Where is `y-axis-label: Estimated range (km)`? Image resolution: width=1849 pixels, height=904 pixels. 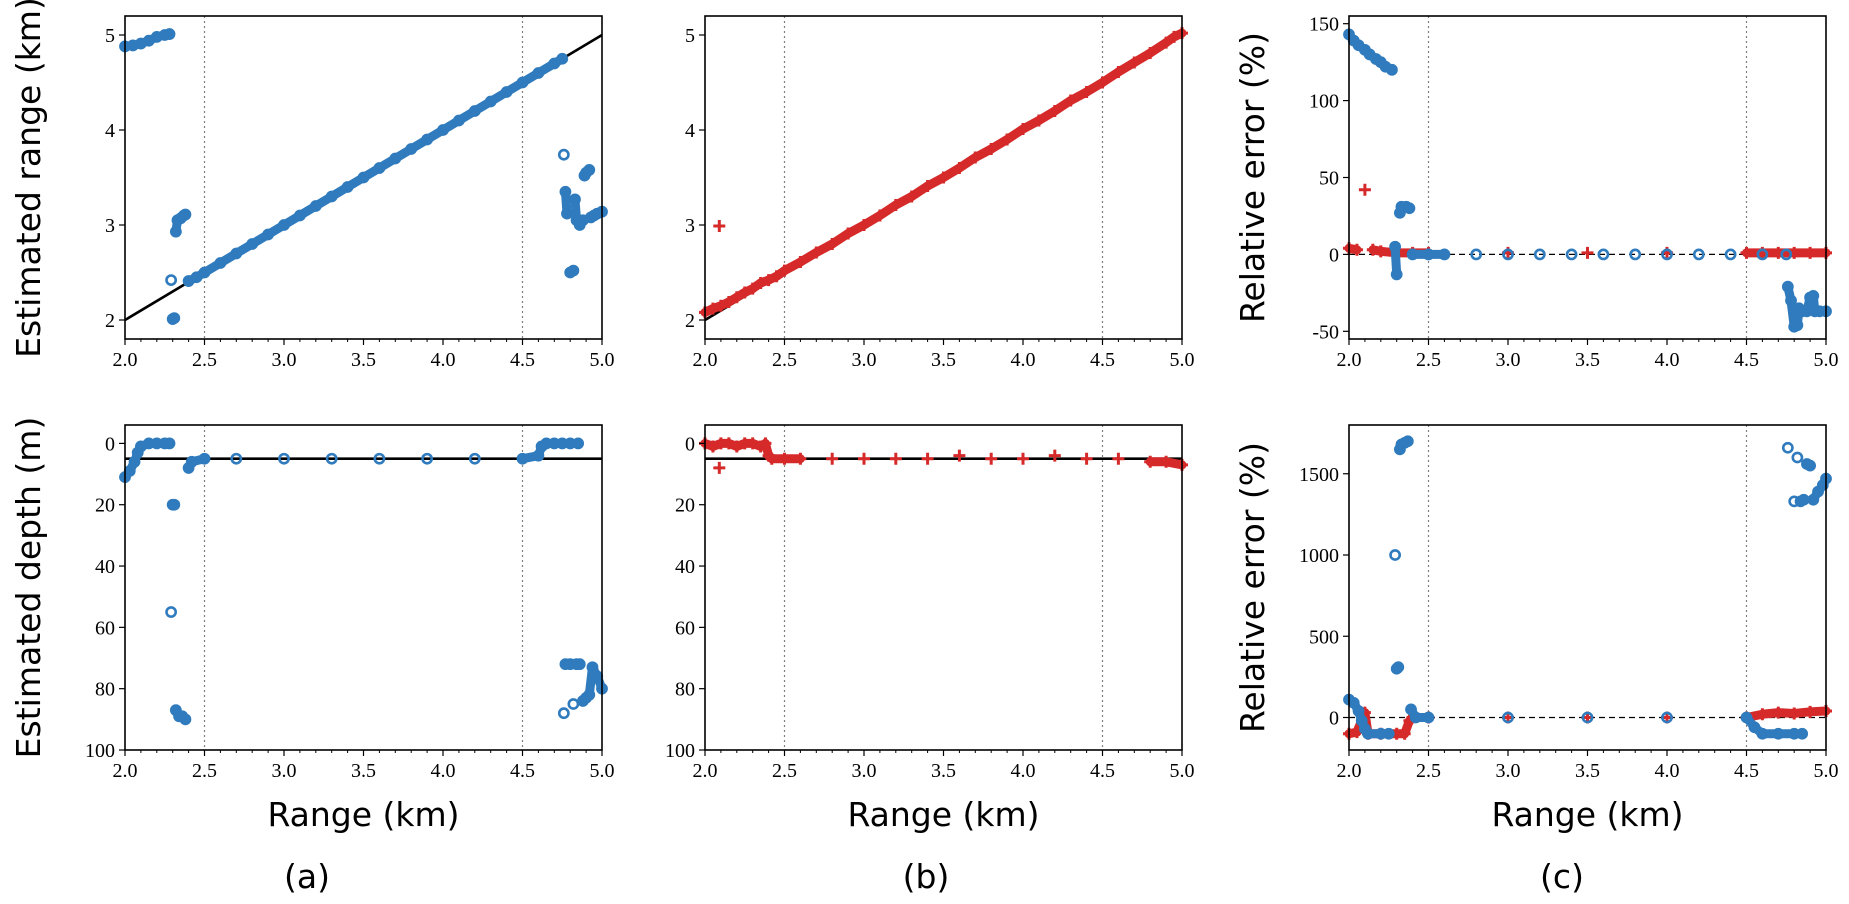 y-axis-label: Estimated range (km) is located at coordinates (28, 179).